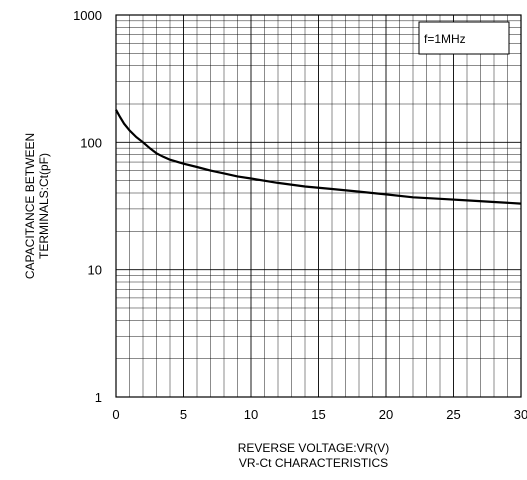  Describe the element at coordinates (386, 414) in the screenshot. I see `x-tick-label: 20` at that location.